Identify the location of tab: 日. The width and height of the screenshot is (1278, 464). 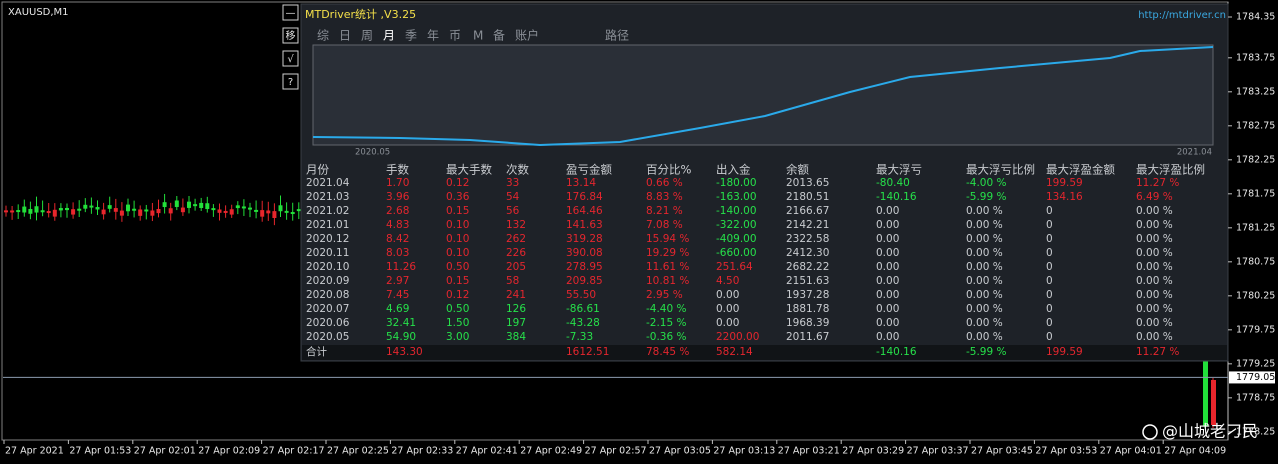
(345, 36).